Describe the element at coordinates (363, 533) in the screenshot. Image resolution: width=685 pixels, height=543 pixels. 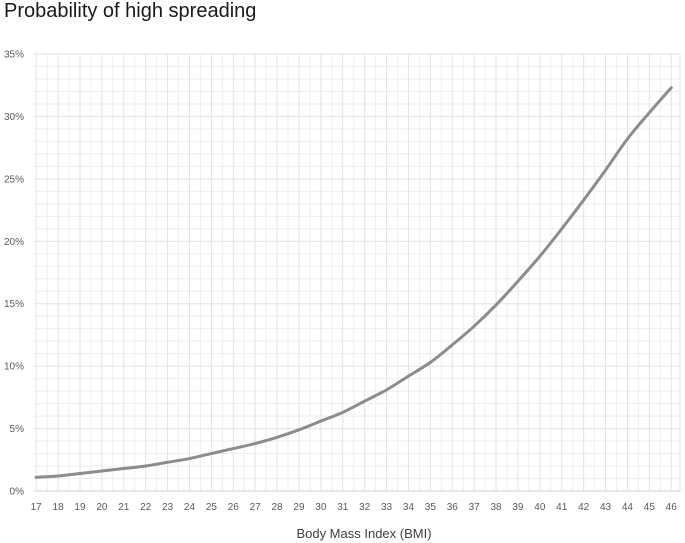
I see `x-axis-title: Body Mass Index (BMI)` at that location.